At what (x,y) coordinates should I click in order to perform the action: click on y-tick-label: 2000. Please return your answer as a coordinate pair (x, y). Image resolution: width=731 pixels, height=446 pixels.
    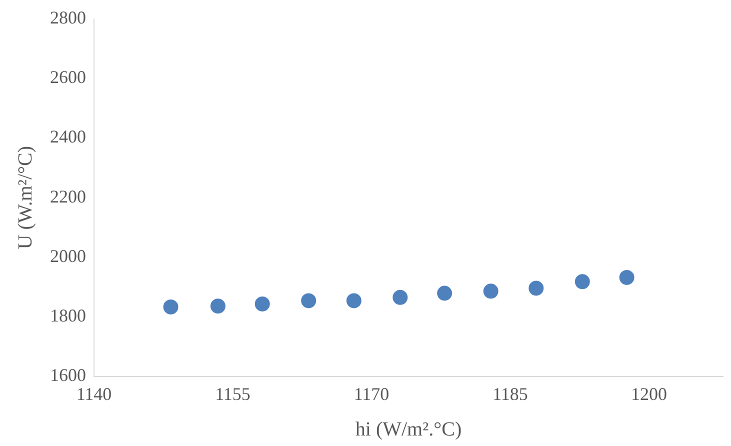
    Looking at the image, I should click on (68, 256).